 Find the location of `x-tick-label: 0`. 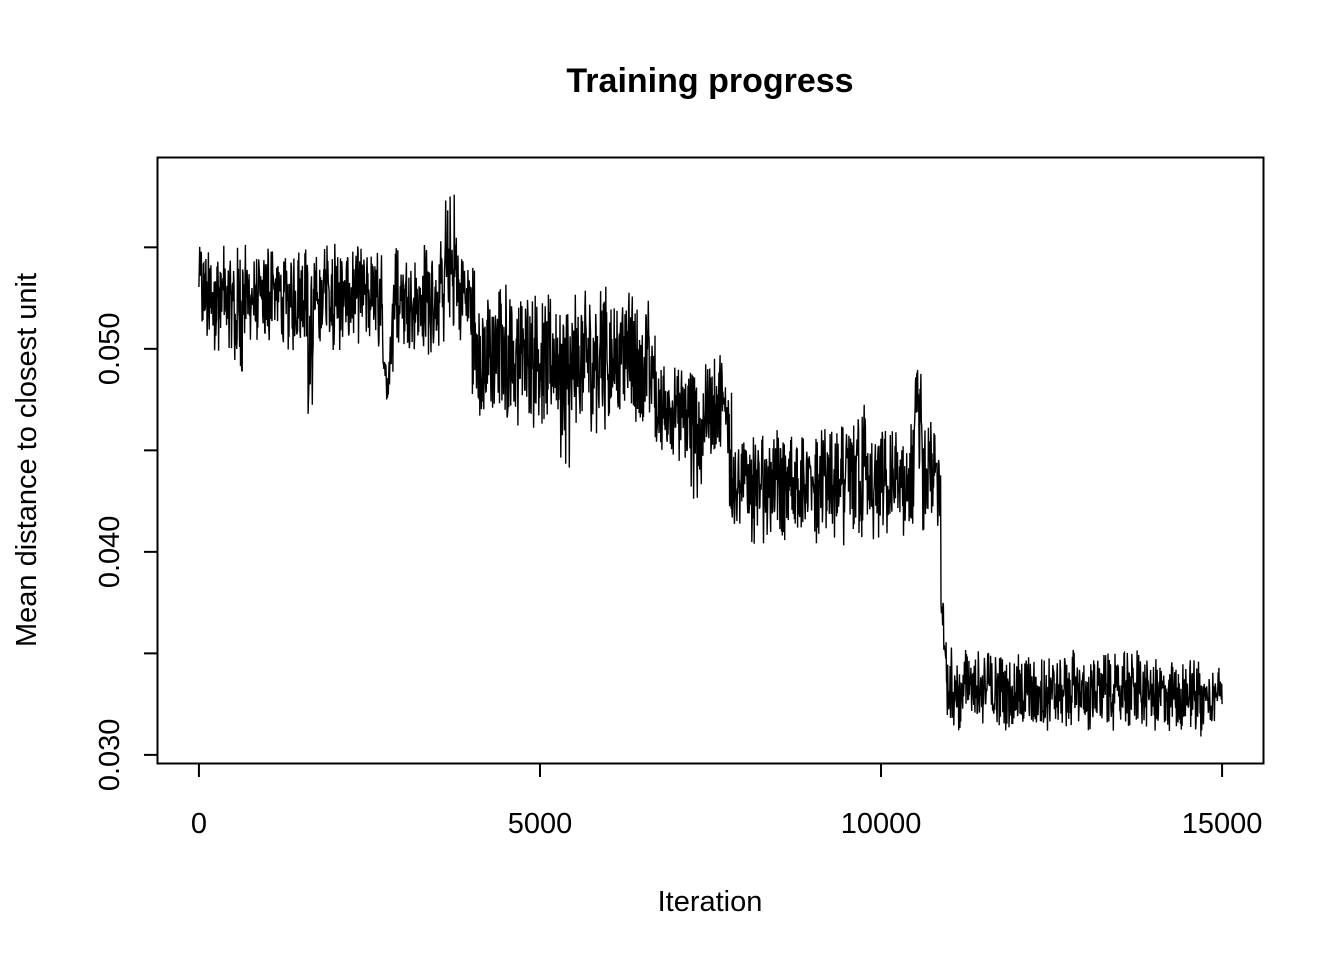

x-tick-label: 0 is located at coordinates (199, 824).